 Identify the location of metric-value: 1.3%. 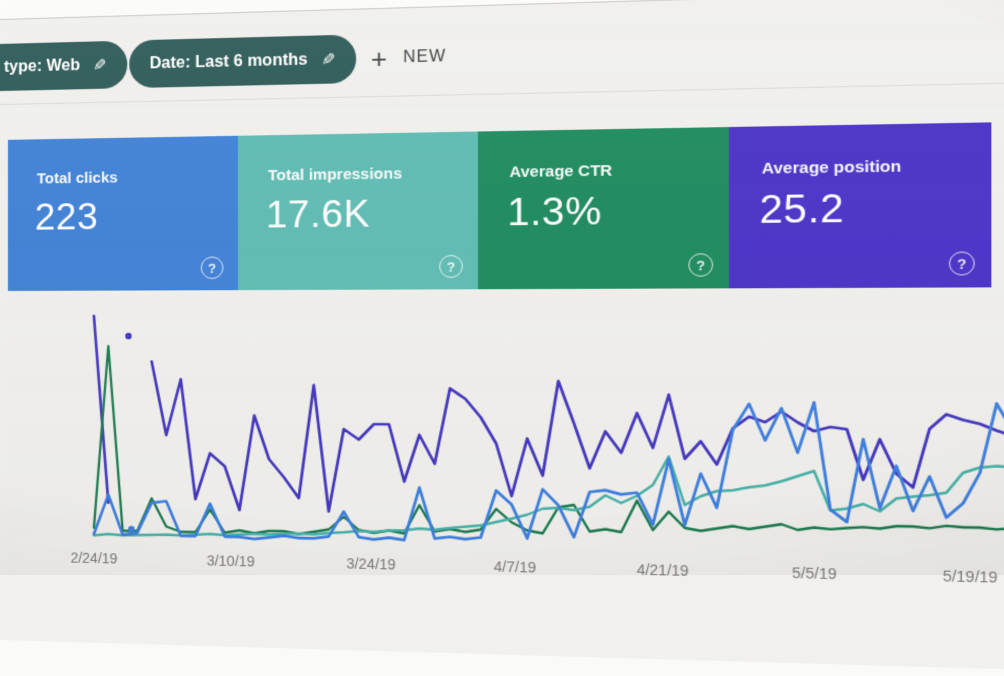
(554, 211).